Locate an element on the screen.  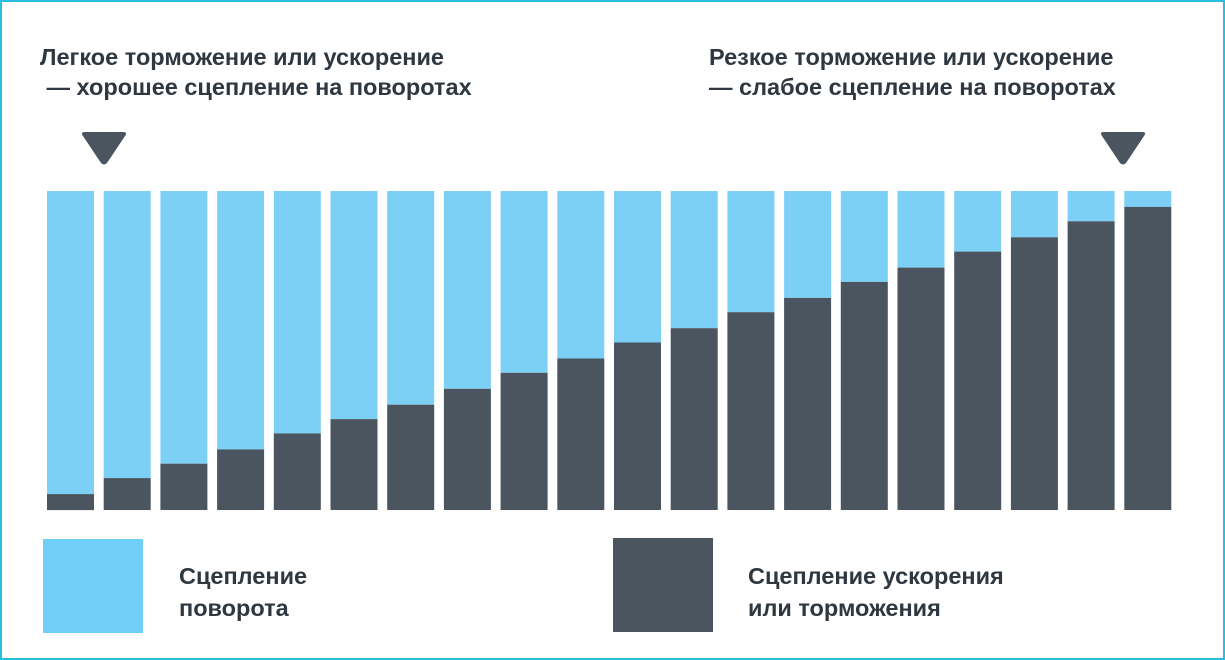
marker-triangle-right-icon is located at coordinates (1123, 148).